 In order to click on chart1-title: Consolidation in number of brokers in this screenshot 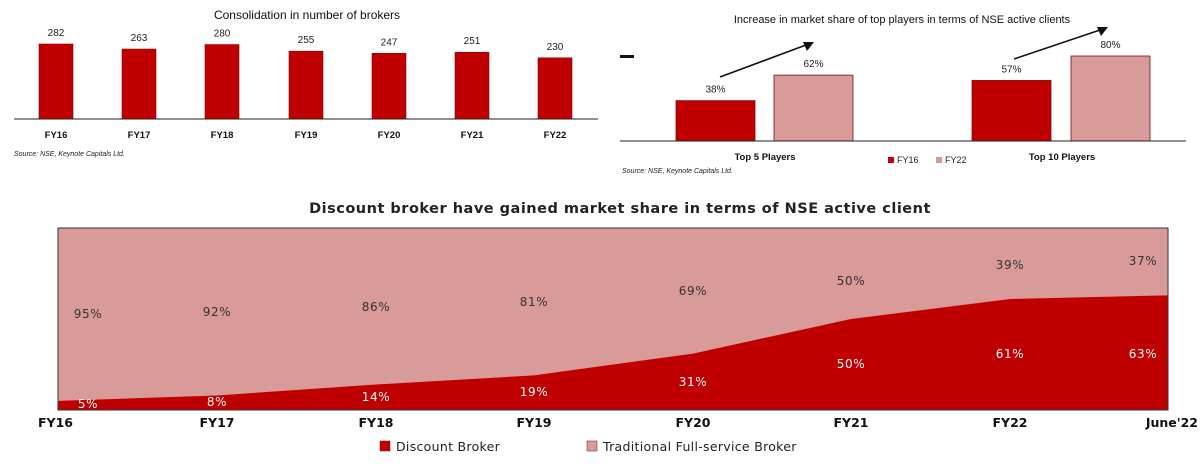, I will do `click(307, 15)`.